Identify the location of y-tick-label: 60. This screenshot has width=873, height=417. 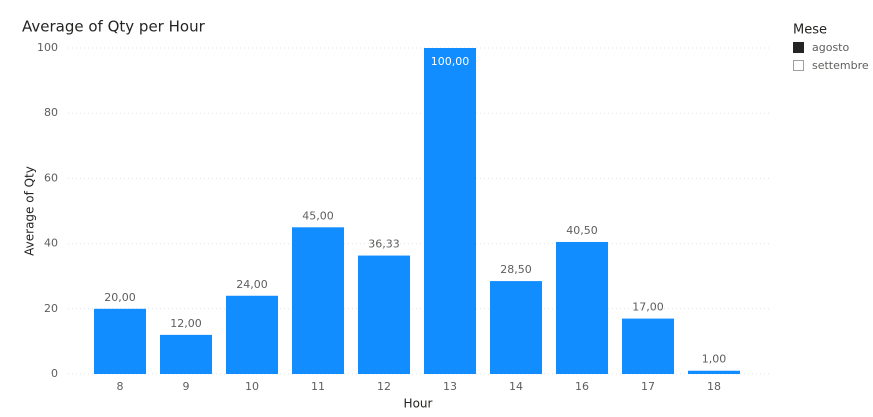
(51, 177).